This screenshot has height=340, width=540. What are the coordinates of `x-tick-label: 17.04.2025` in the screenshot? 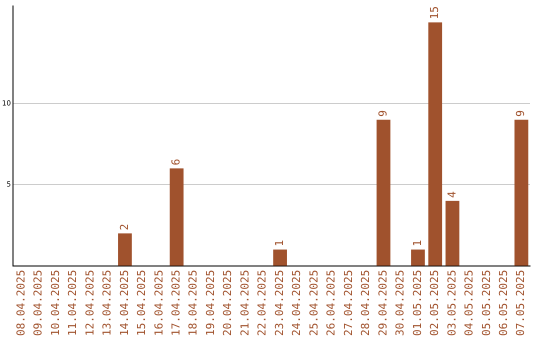 It's located at (176, 303).